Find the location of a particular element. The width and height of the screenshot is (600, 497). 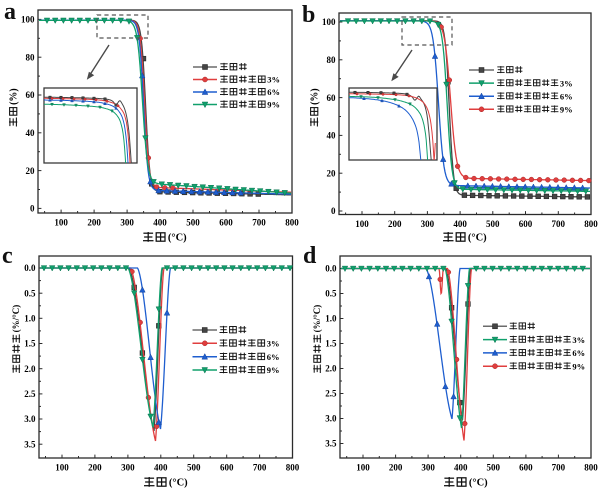

svg-text: a is located at coordinates (10, 12).